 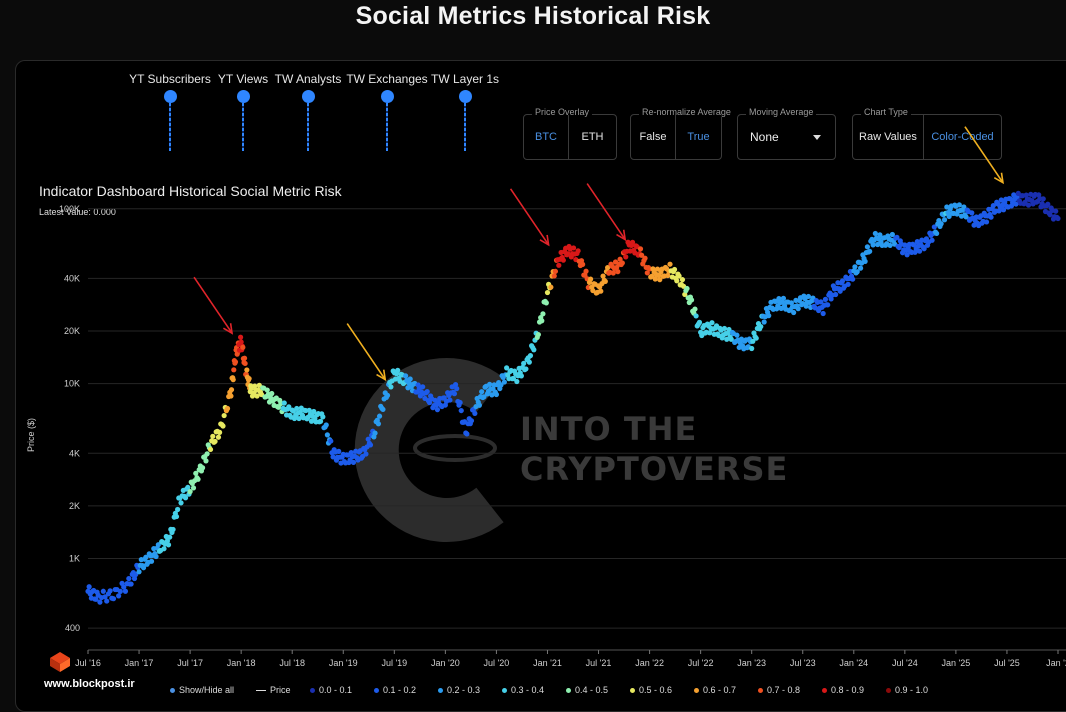 I want to click on x-tick-label: Jul '17, so click(x=190, y=663).